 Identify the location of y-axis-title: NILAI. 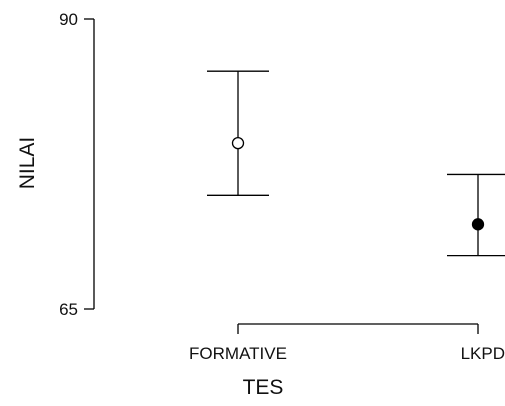
(27, 163).